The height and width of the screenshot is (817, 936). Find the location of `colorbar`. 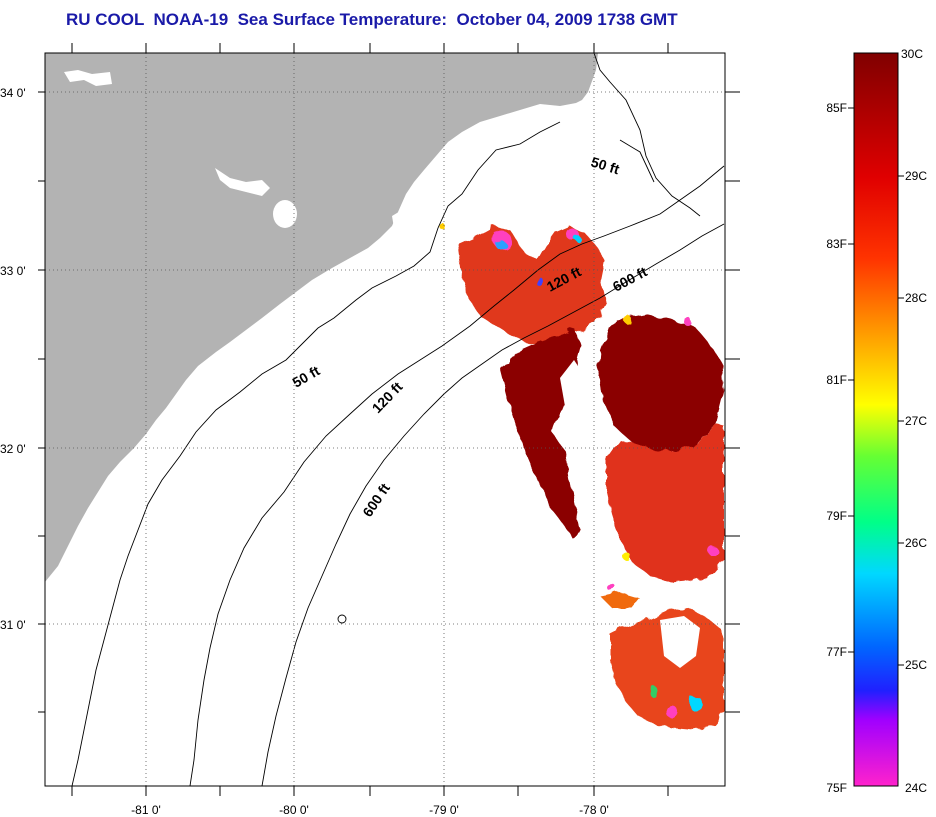

colorbar is located at coordinates (876, 419).